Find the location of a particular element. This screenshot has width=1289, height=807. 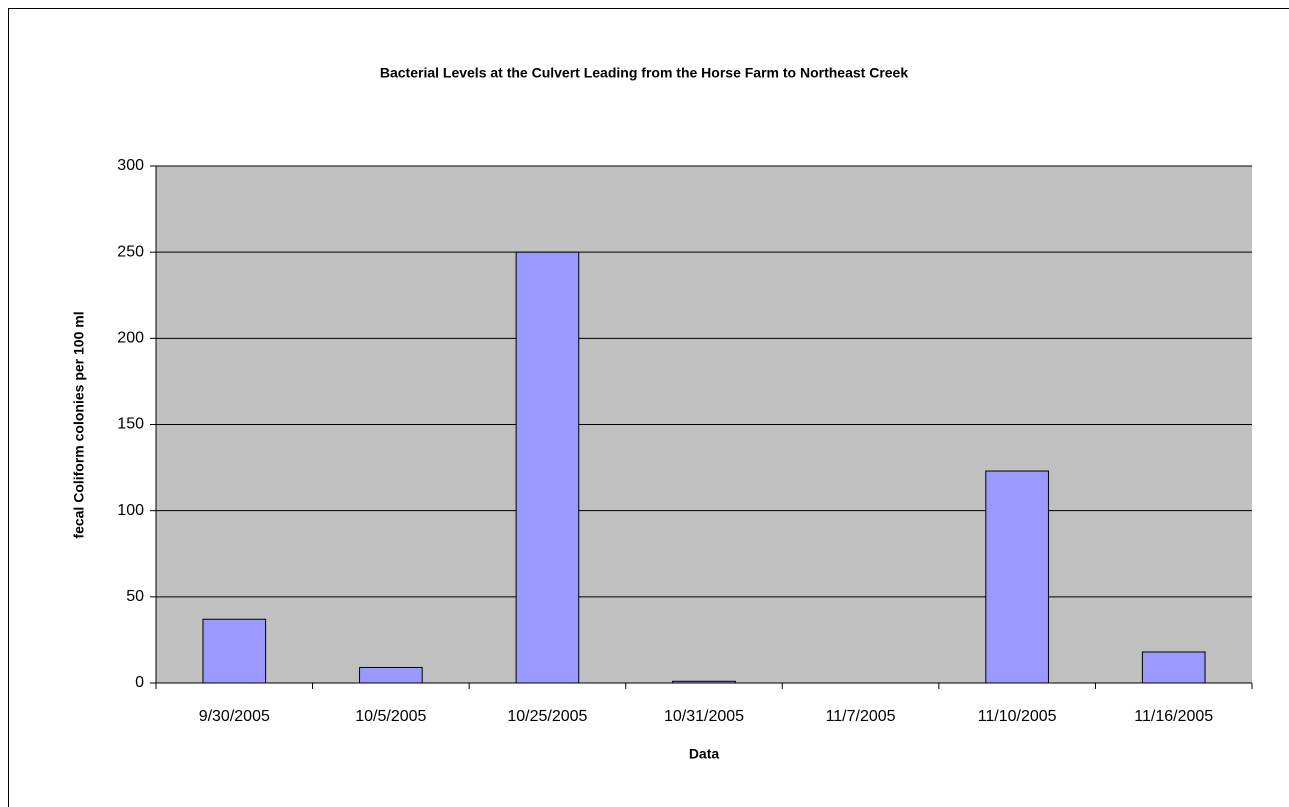

y-tick-label: 300 is located at coordinates (130, 165).